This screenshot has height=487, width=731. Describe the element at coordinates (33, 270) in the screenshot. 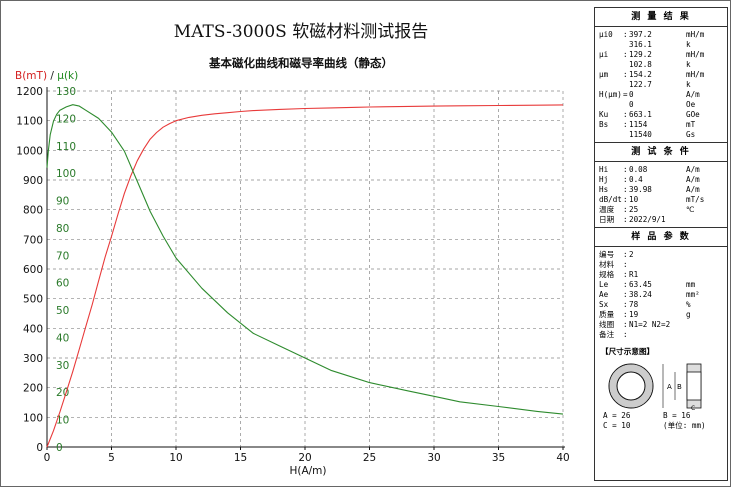

I see `y-left-tick-label: 600` at that location.